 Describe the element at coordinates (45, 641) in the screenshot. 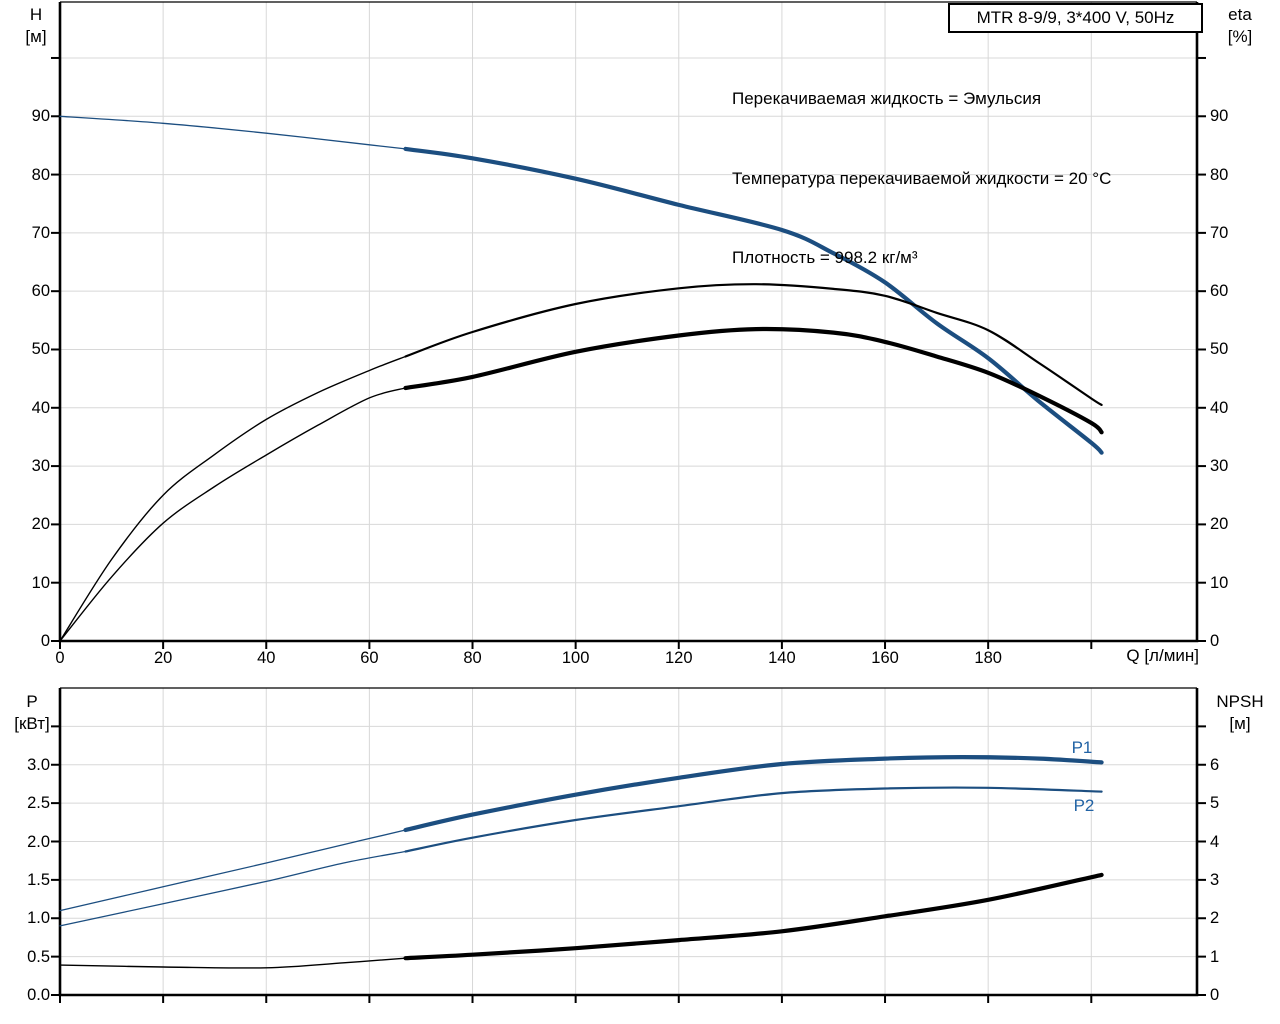

I see `y-left-tick-label: 0` at that location.